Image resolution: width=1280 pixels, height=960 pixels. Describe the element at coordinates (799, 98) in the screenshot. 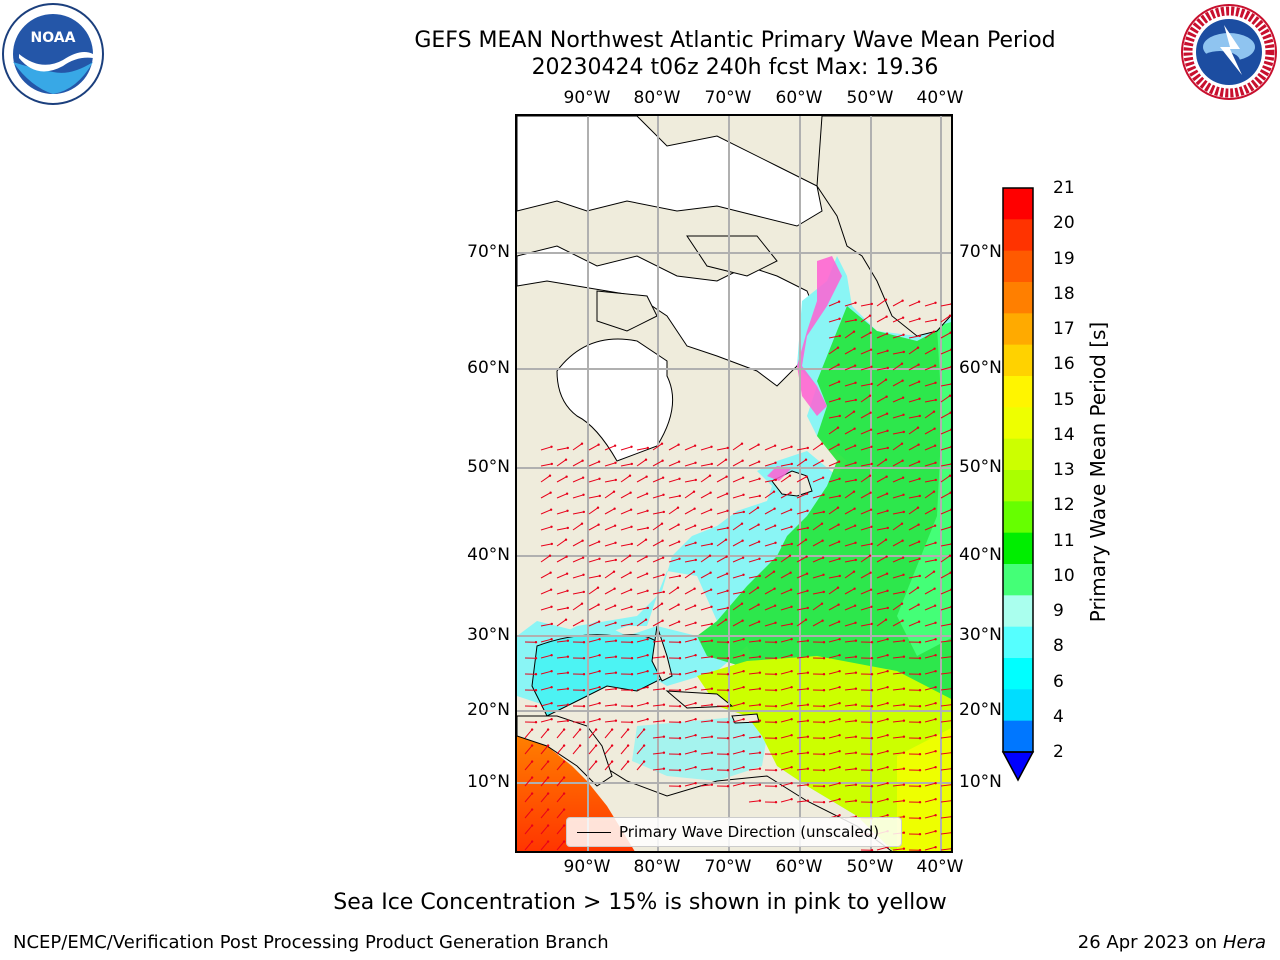

I see `lon-label-top: 60°W` at that location.